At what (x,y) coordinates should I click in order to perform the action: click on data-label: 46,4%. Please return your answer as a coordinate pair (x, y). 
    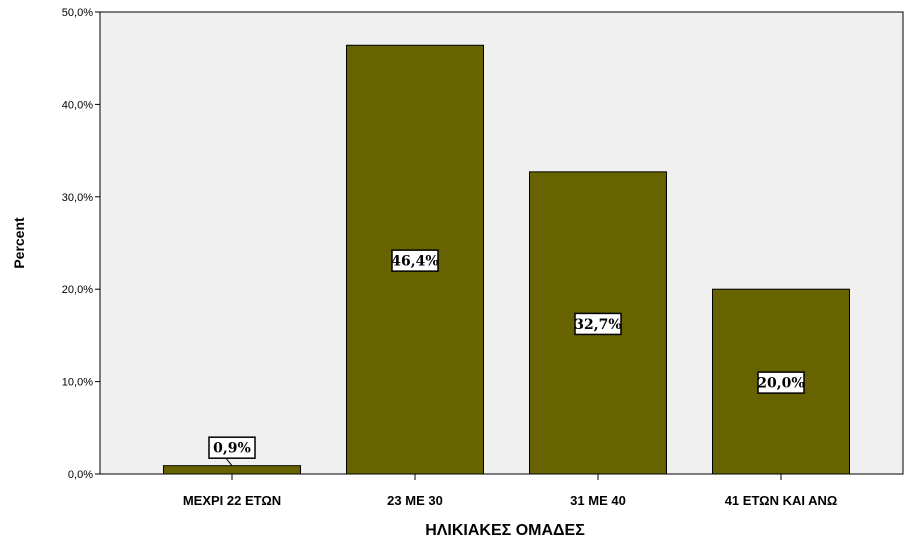
    Looking at the image, I should click on (415, 260).